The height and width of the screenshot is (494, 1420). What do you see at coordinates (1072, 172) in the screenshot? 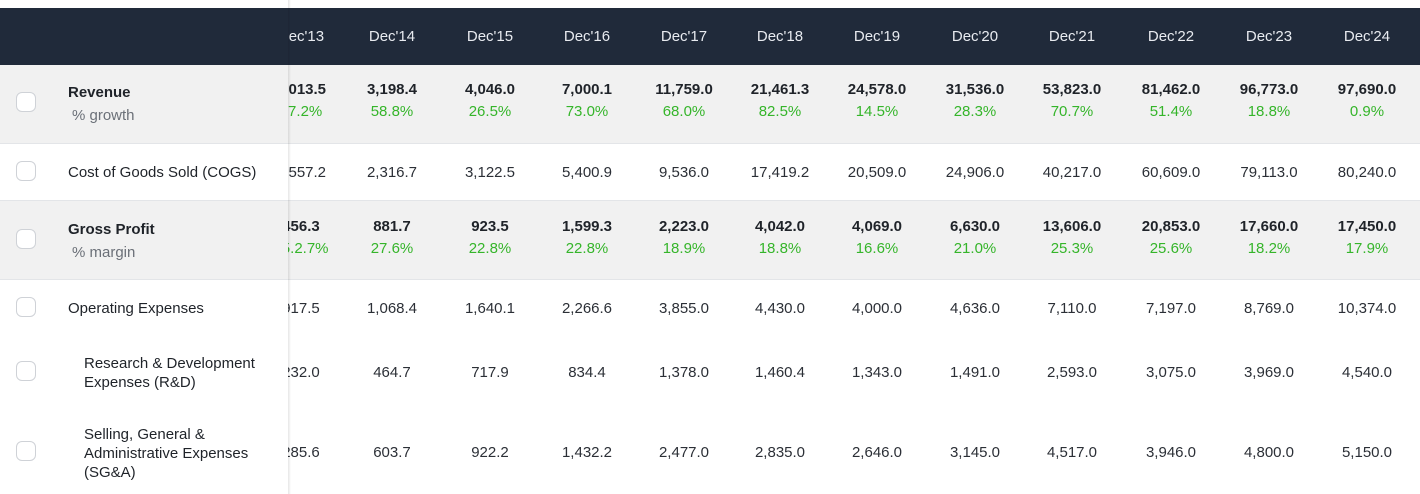
I see `value-cell: 40,217.0` at bounding box center [1072, 172].